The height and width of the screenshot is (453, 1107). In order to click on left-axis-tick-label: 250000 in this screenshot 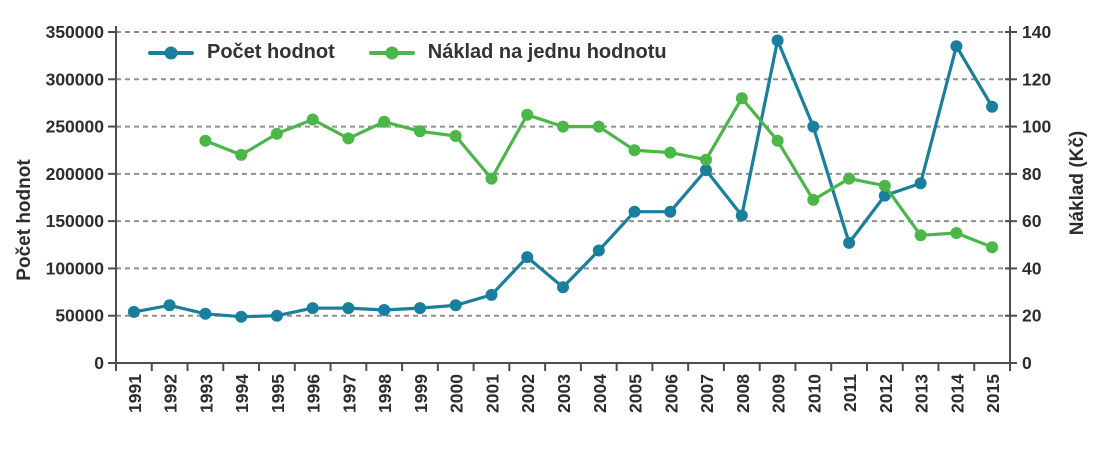, I will do `click(75, 127)`.